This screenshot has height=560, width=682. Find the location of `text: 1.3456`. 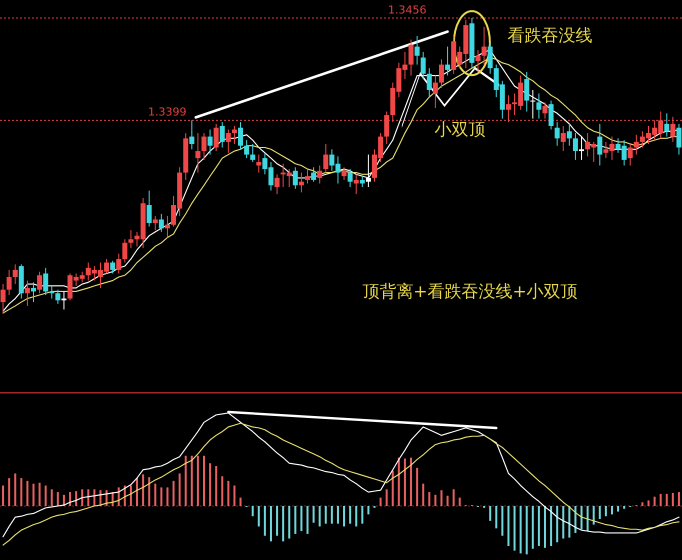

text: 1.3456 is located at coordinates (407, 10).